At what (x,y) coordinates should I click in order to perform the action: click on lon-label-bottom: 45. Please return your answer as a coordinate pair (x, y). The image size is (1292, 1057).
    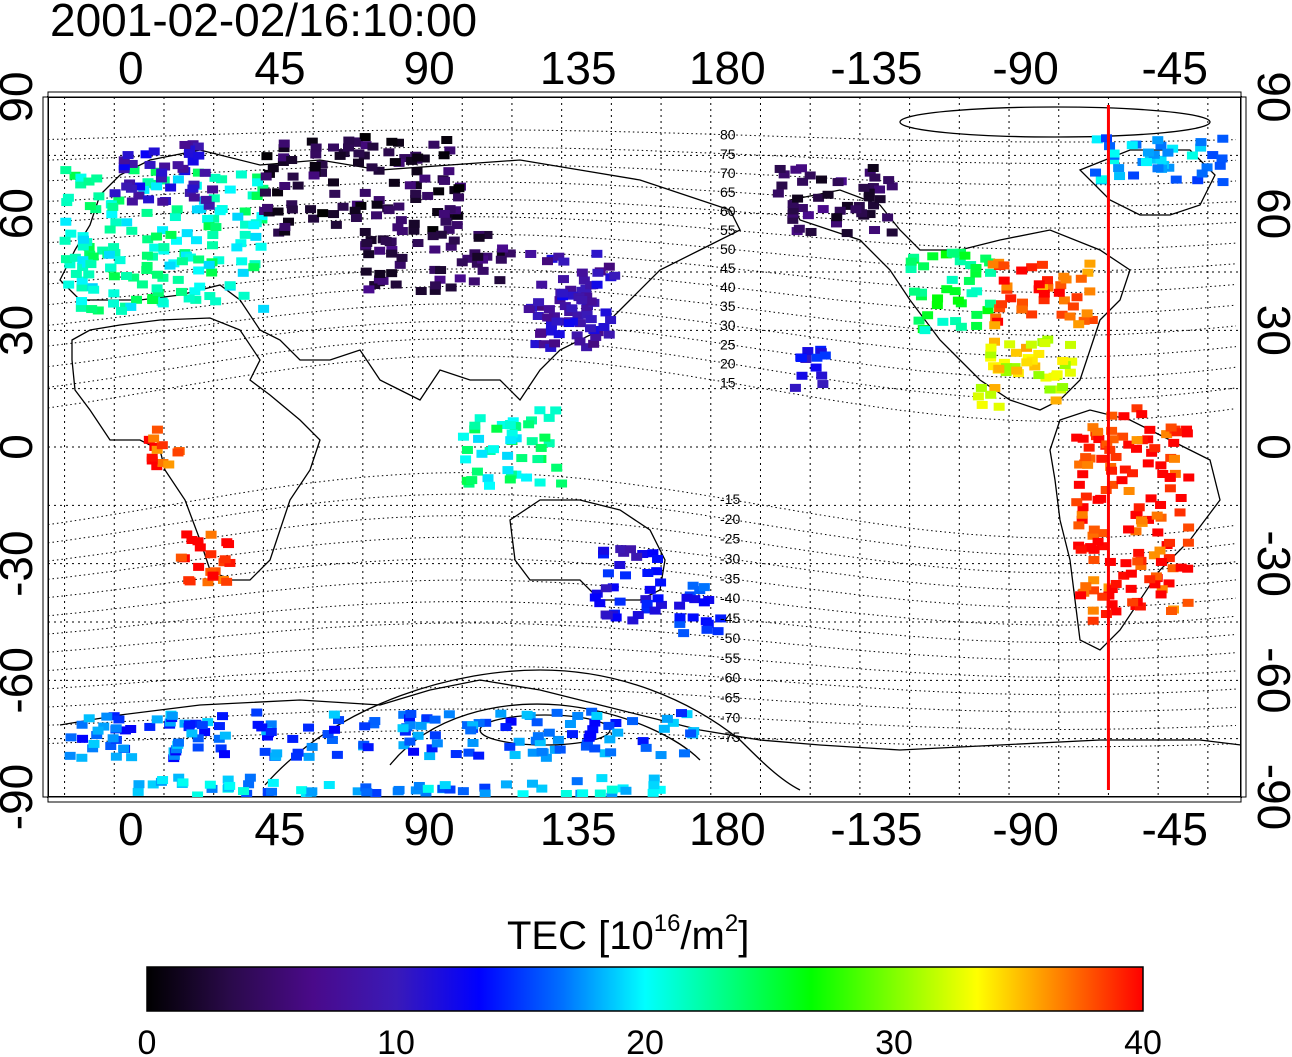
    Looking at the image, I should click on (279, 829).